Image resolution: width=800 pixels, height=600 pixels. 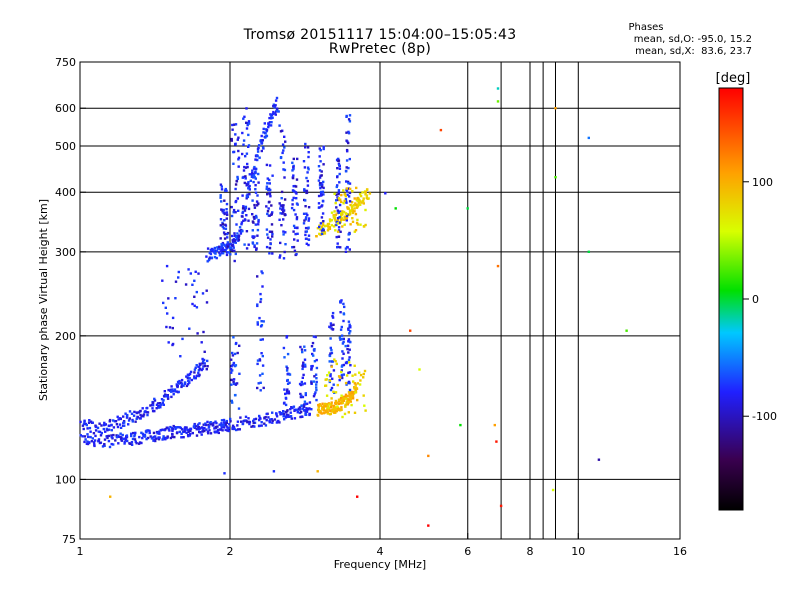 I want to click on colorbar-label: [deg], so click(x=733, y=78).